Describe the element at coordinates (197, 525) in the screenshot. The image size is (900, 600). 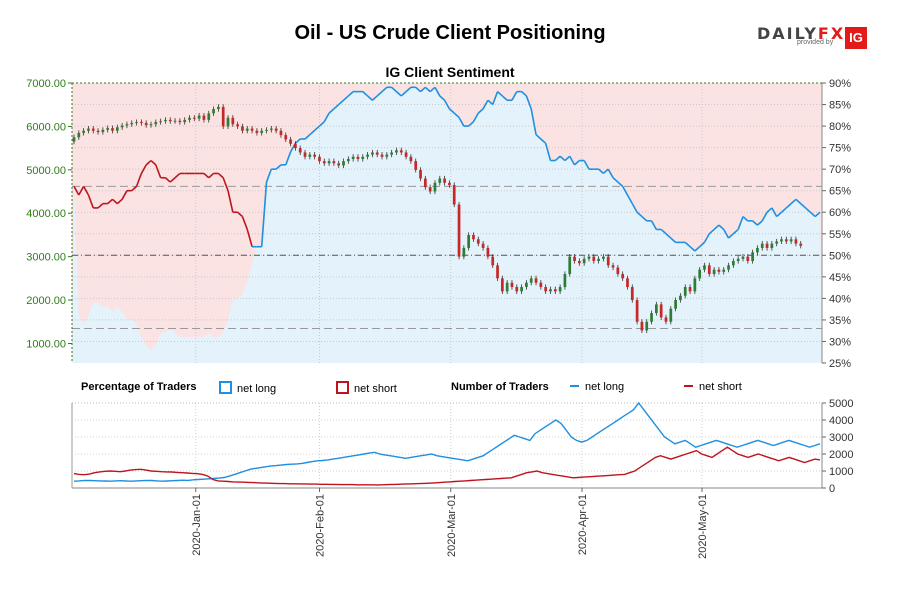
I see `date-tick-label: 2020-Jan-01` at that location.